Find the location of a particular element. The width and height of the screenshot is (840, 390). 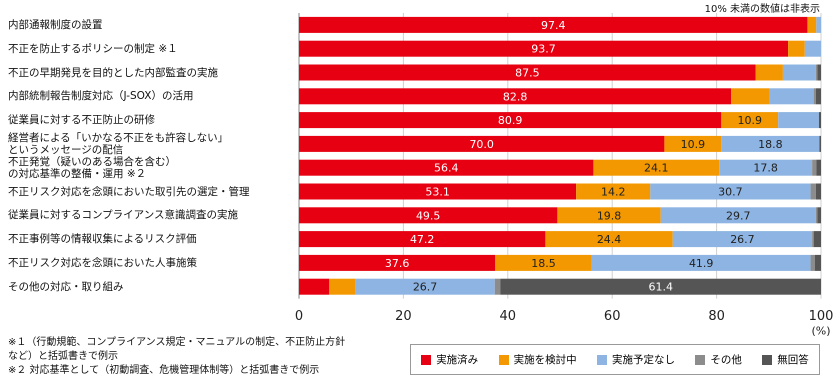

data-label: 97.4 is located at coordinates (553, 25).